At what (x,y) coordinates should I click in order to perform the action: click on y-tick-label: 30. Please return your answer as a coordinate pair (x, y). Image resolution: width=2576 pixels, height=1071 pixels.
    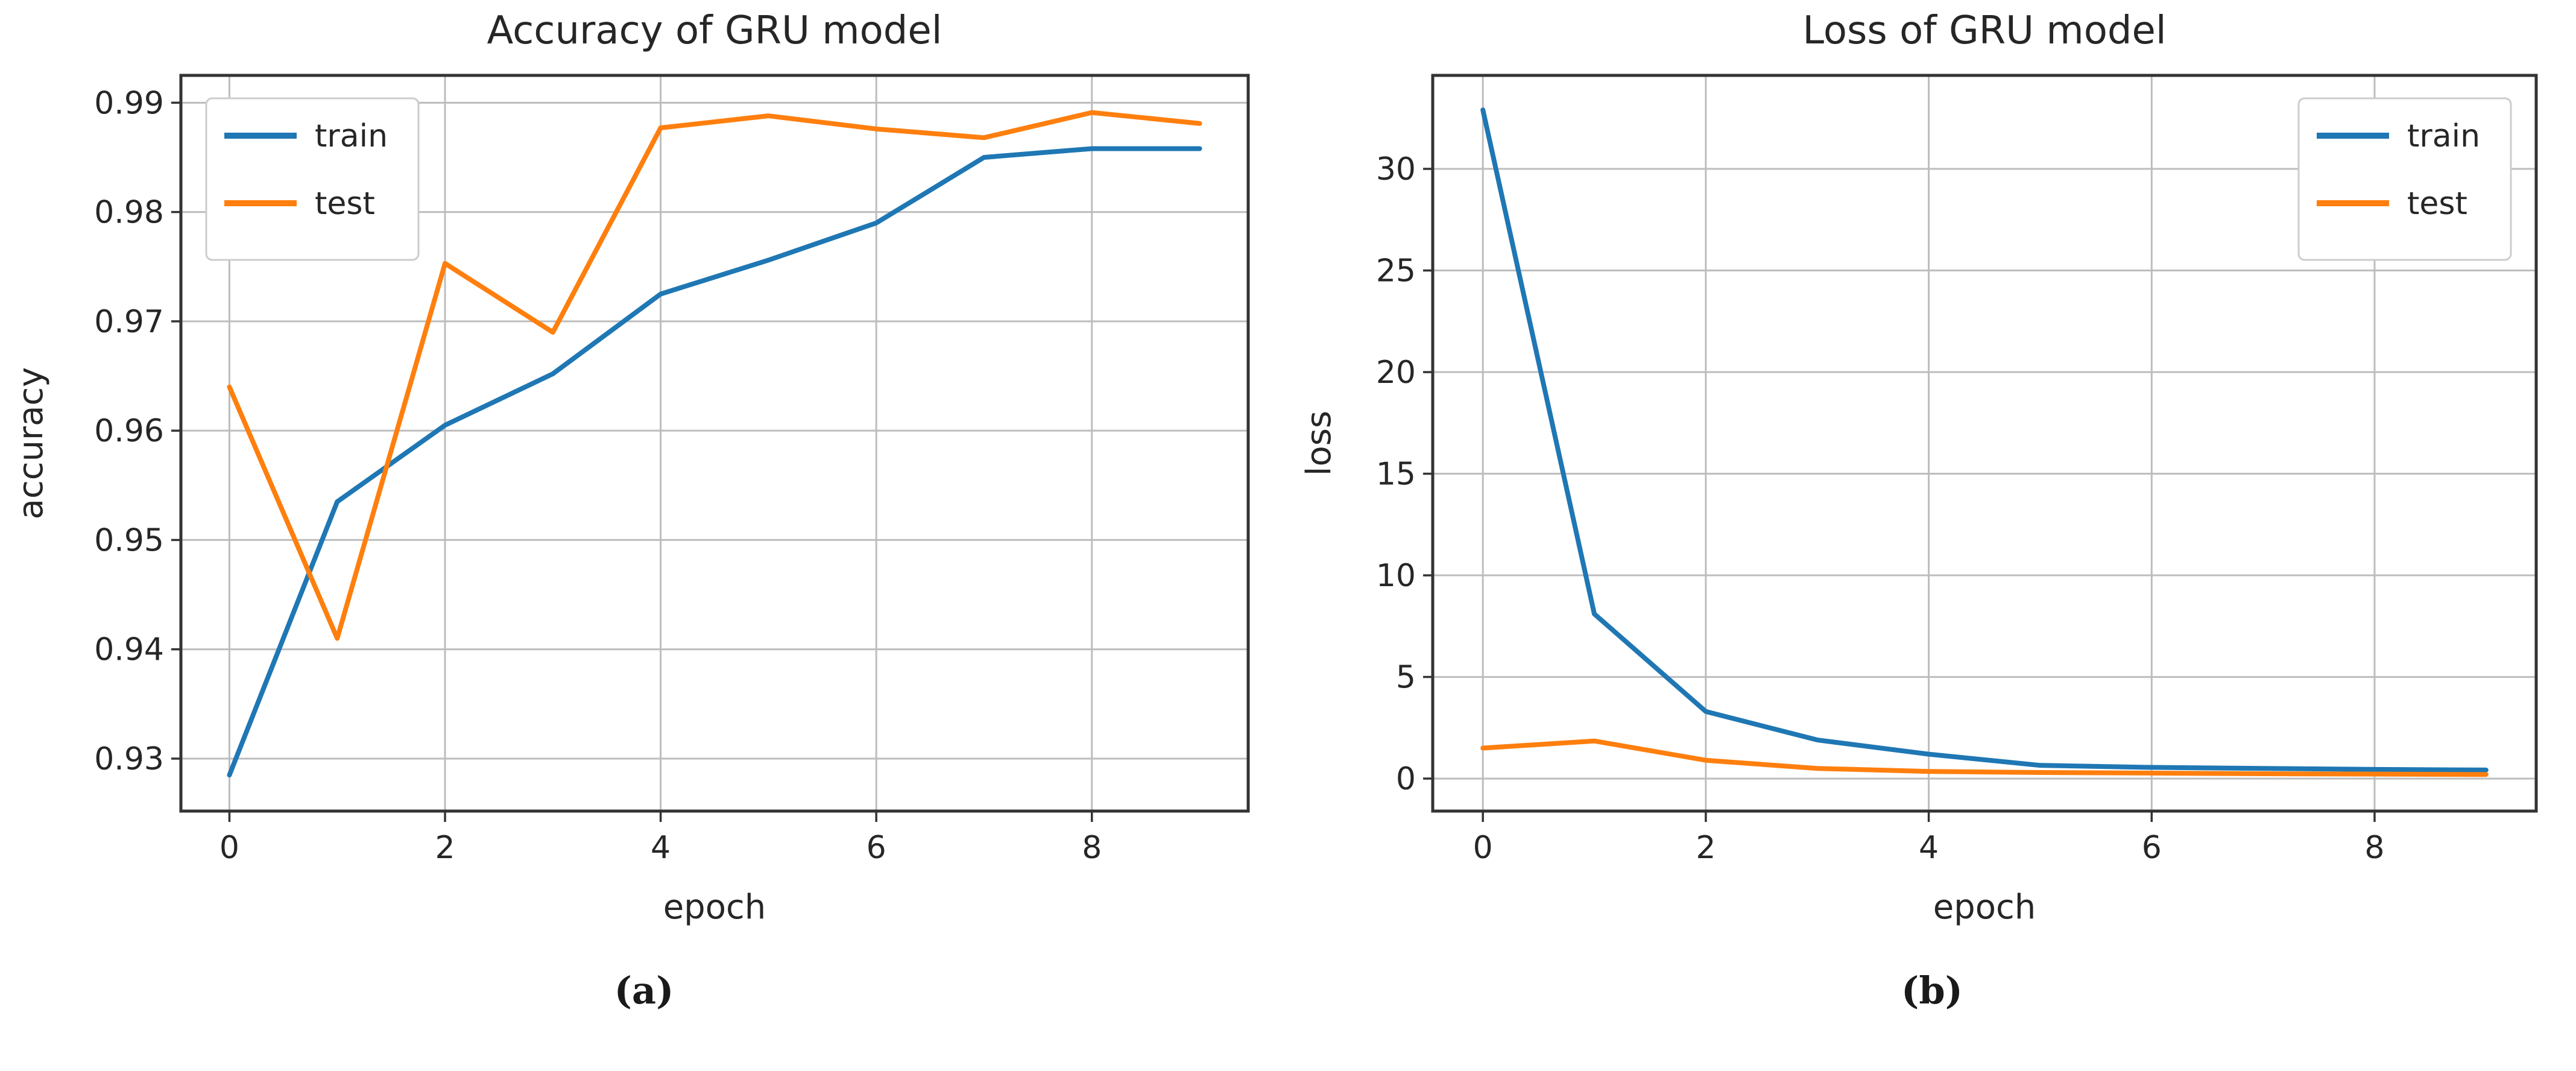
    Looking at the image, I should click on (1396, 169).